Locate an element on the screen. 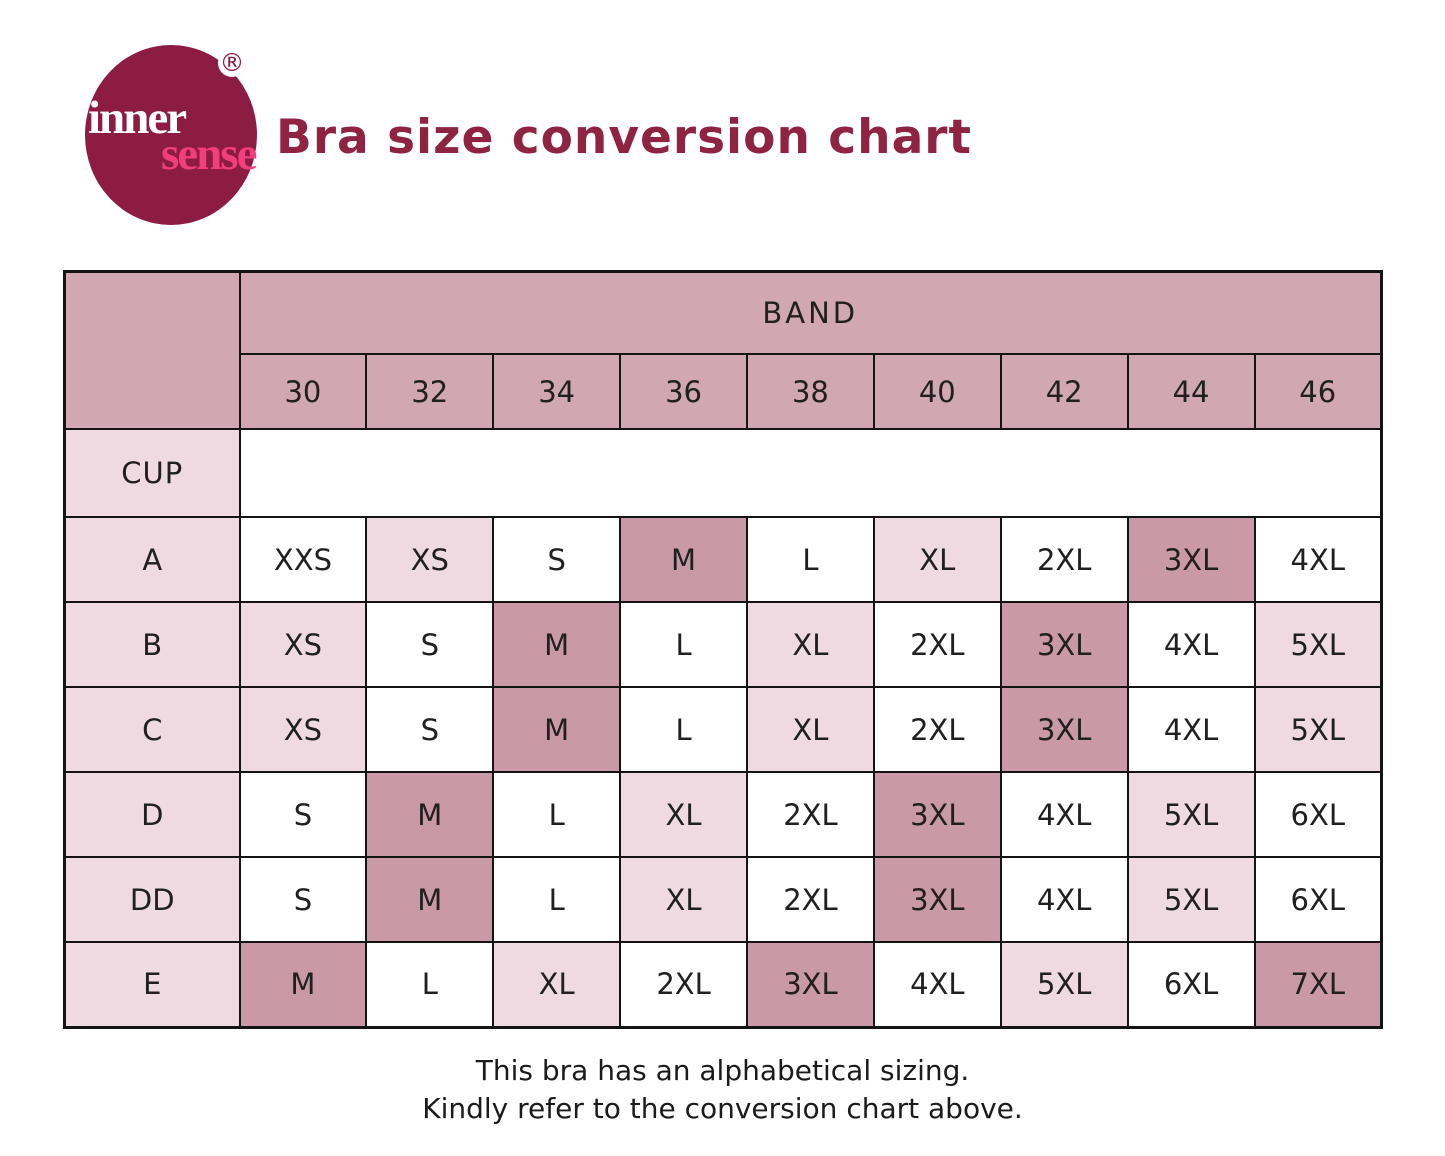  size-cell-DD-46: 6XL is located at coordinates (1318, 899).